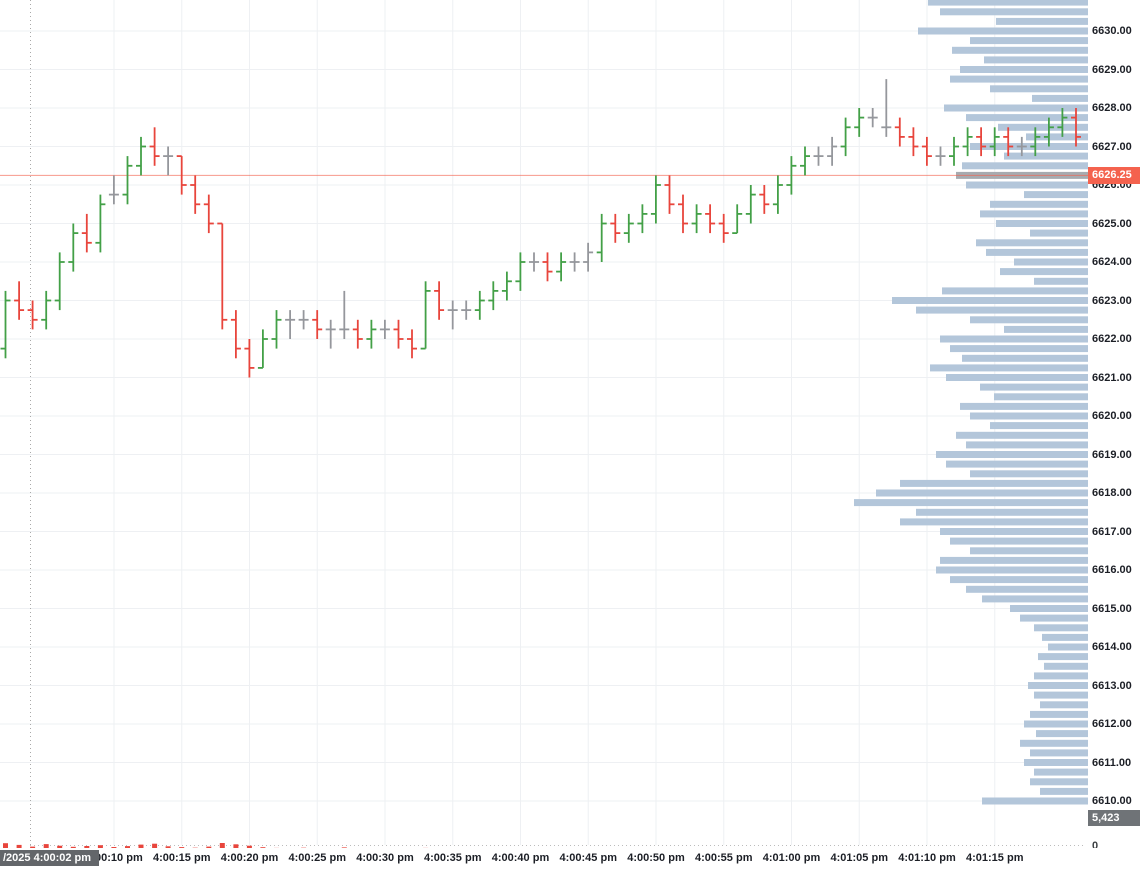 The width and height of the screenshot is (1140, 871). What do you see at coordinates (791, 858) in the screenshot?
I see `time-axis-label: 4:01:00 pm` at bounding box center [791, 858].